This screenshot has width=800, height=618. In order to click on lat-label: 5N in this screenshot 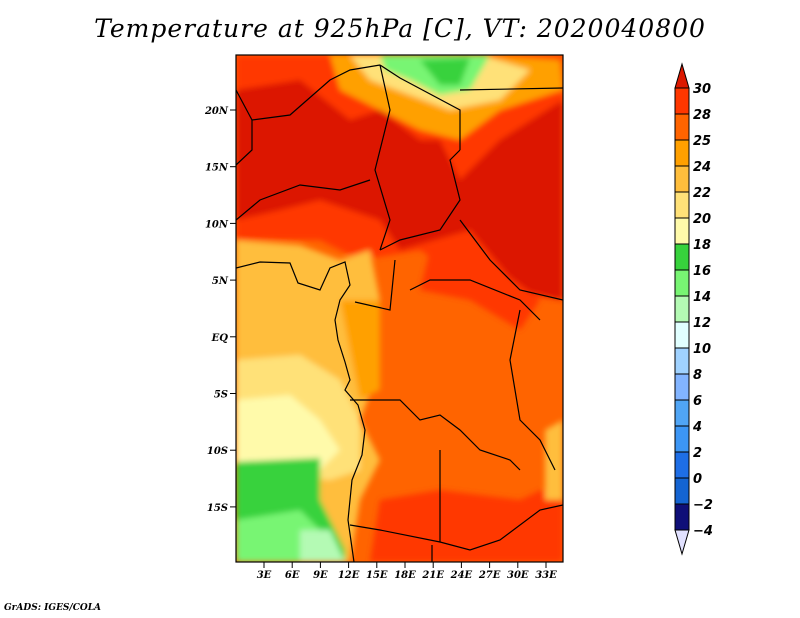, I will do `click(220, 281)`.